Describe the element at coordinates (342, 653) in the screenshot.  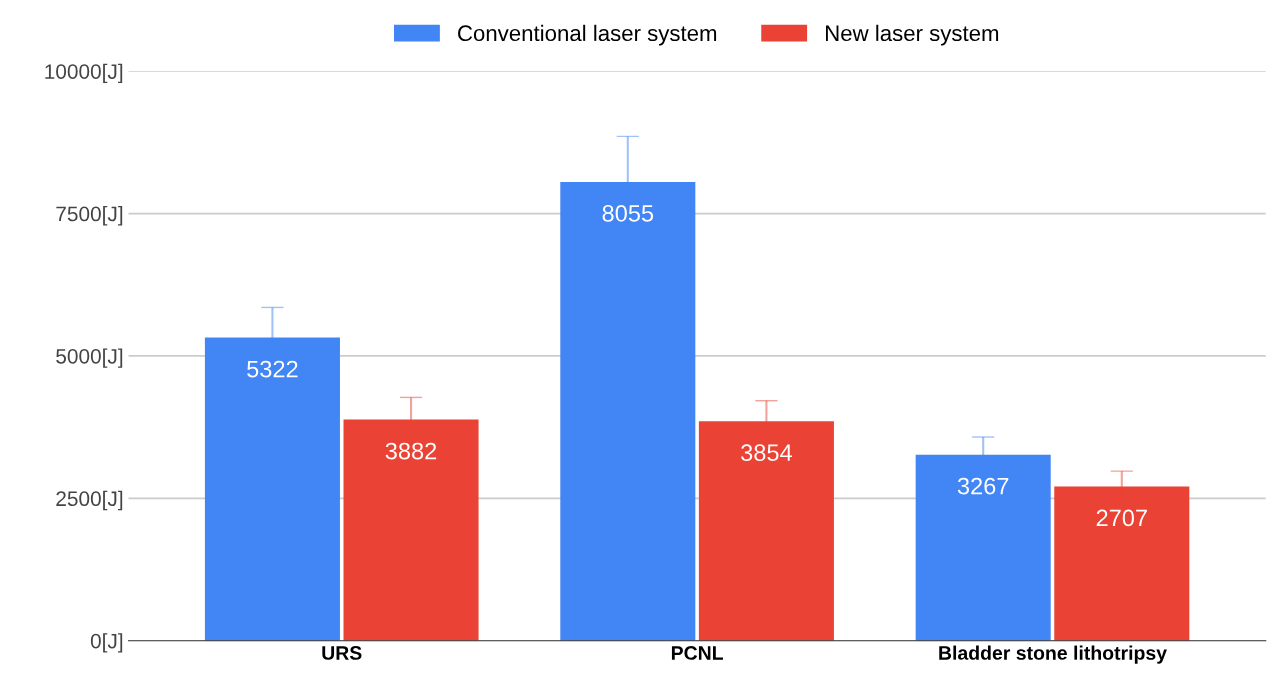
I see `x-tick-label: URS` at that location.